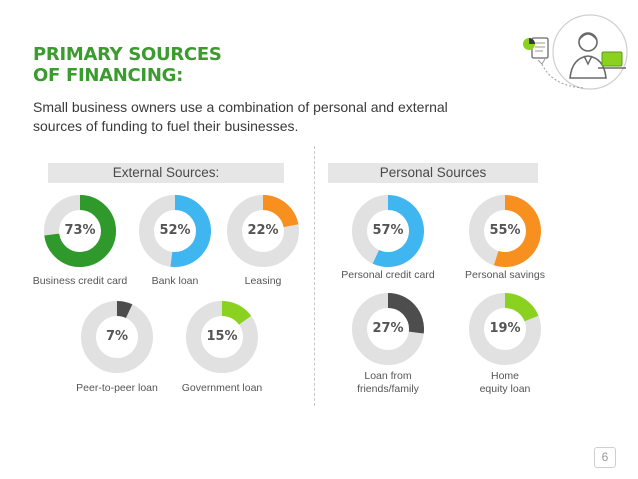 This screenshot has height=479, width=638. What do you see at coordinates (117, 388) in the screenshot?
I see `label-peer-to-peer-loan: Peer-to-peer loan` at bounding box center [117, 388].